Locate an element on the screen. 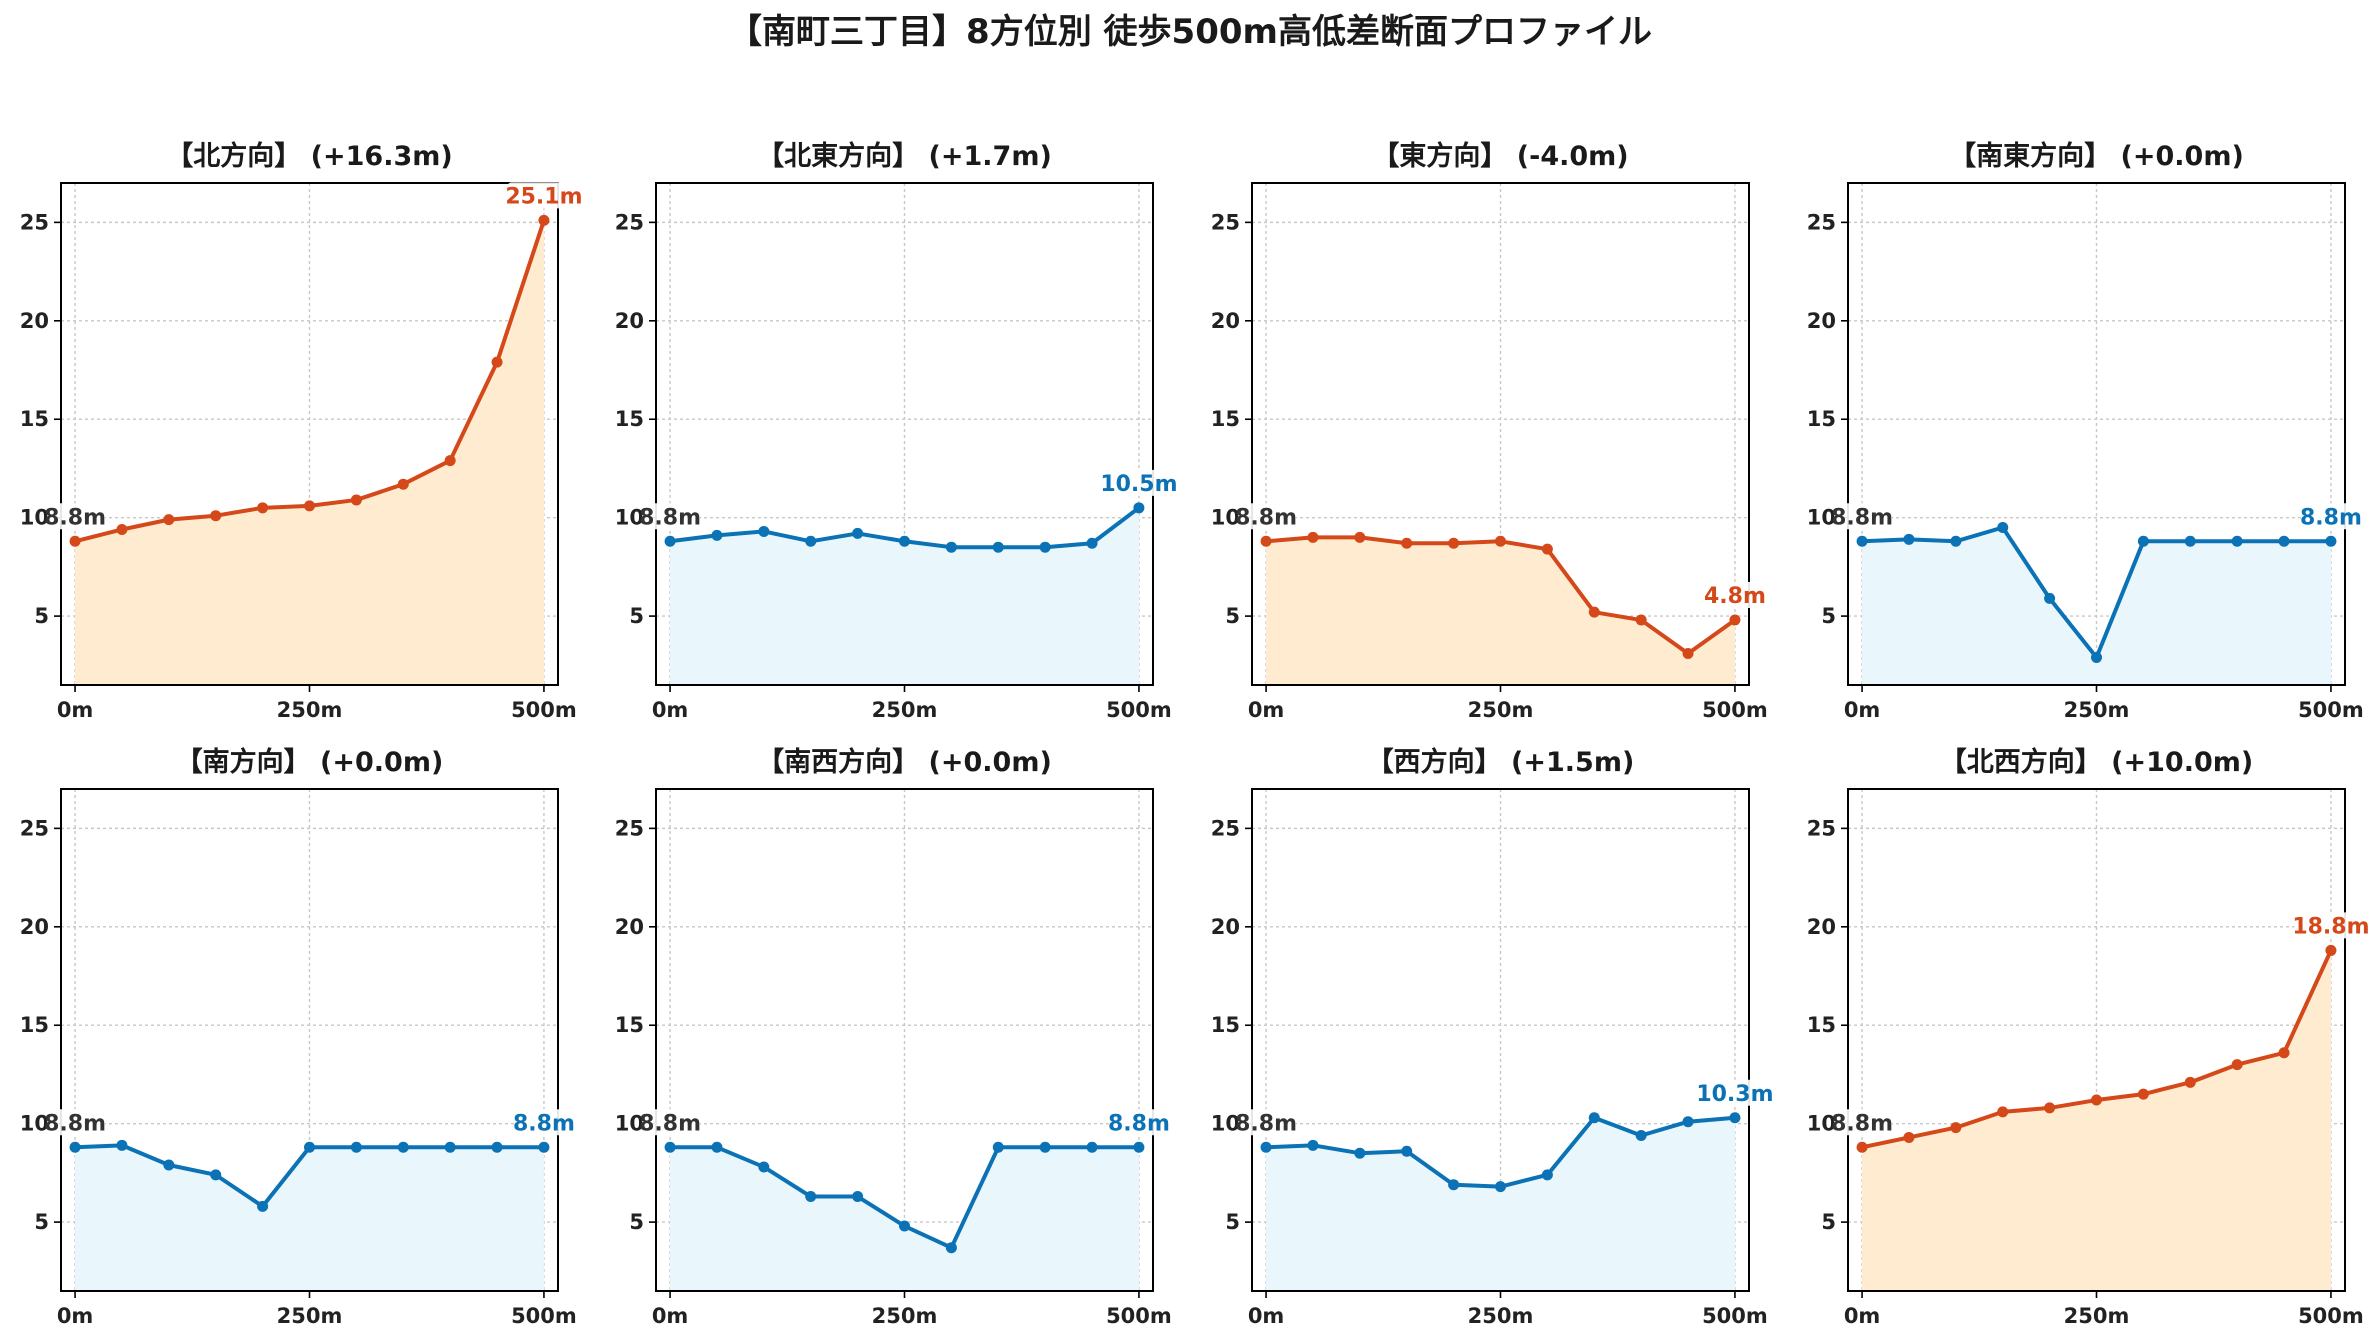 This screenshot has height=1340, width=2380. panel-title: 【北東方向】 (+1.7m) is located at coordinates (904, 156).